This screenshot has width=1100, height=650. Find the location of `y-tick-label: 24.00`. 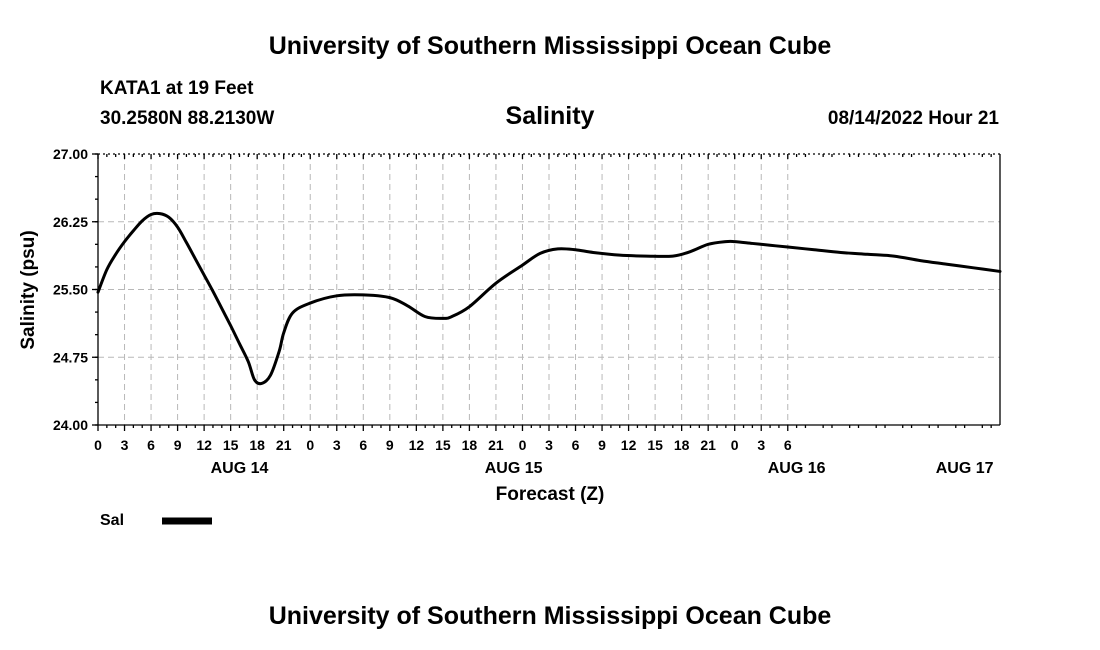

y-tick-label: 24.00 is located at coordinates (70, 425).